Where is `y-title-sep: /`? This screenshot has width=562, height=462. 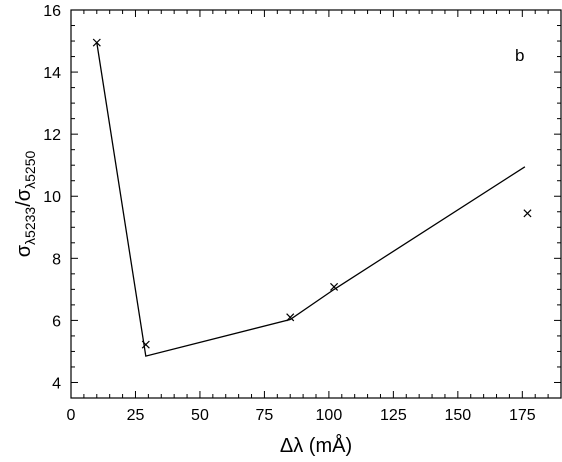
y-title-sep: / is located at coordinates (24, 204).